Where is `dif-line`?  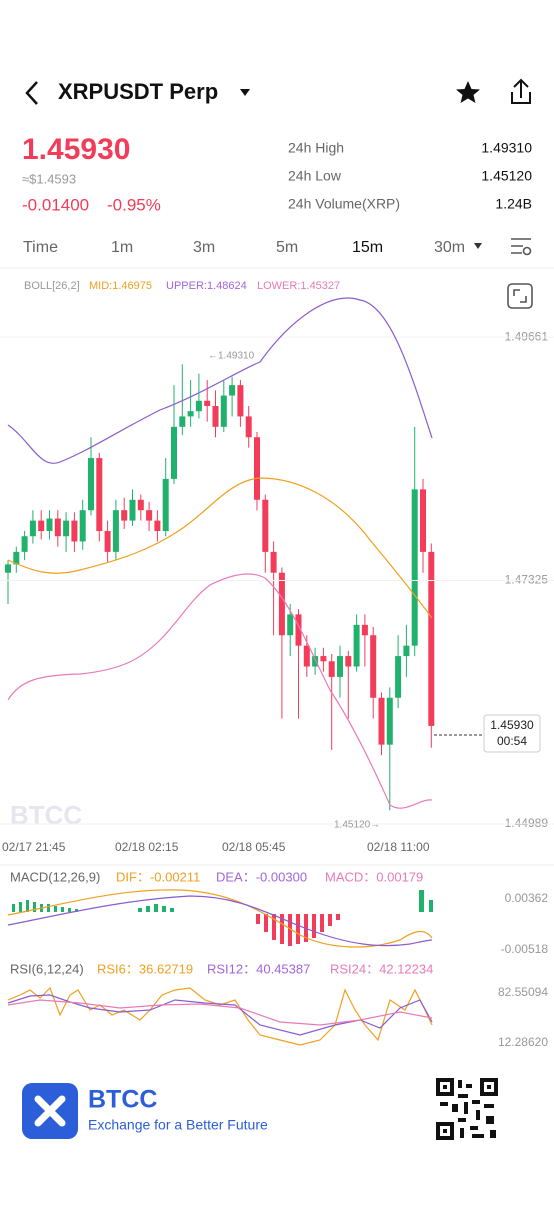
dif-line is located at coordinates (220, 918).